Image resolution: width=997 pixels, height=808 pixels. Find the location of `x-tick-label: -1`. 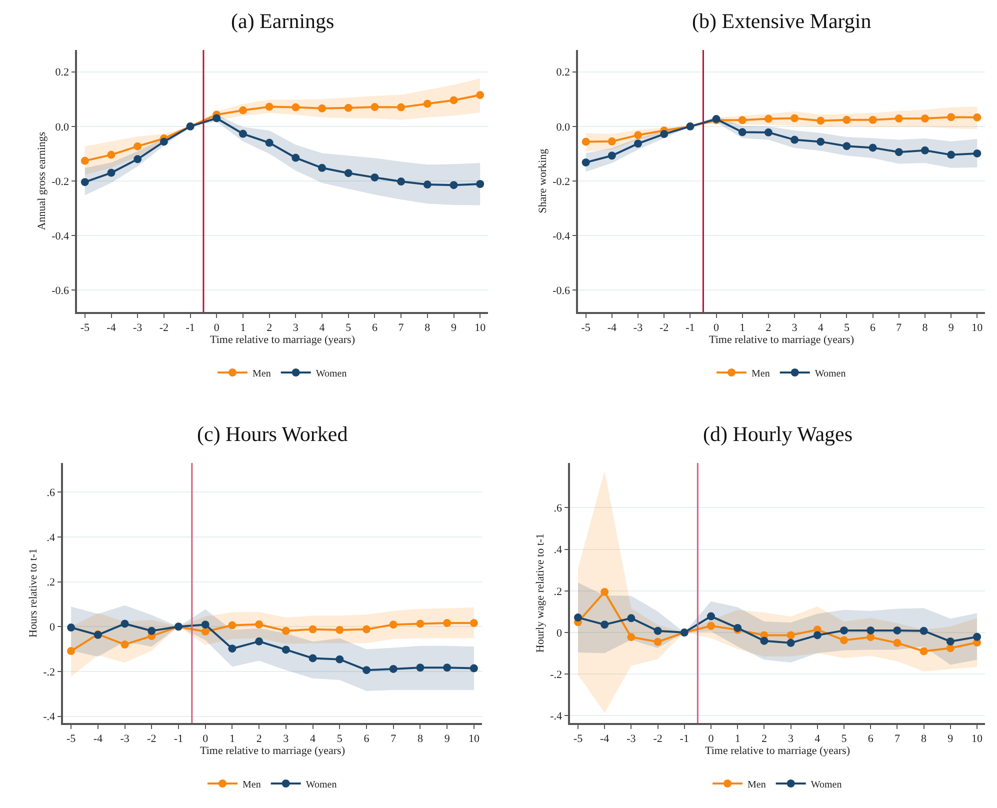

x-tick-label: -1 is located at coordinates (190, 328).